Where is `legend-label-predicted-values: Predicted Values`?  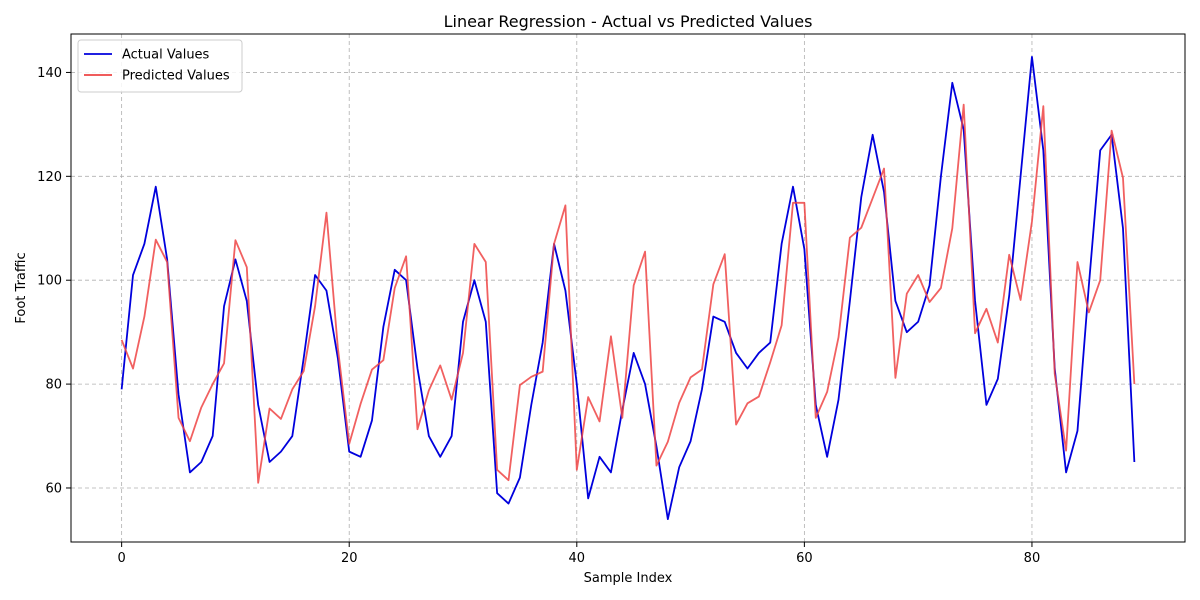 legend-label-predicted-values: Predicted Values is located at coordinates (176, 76).